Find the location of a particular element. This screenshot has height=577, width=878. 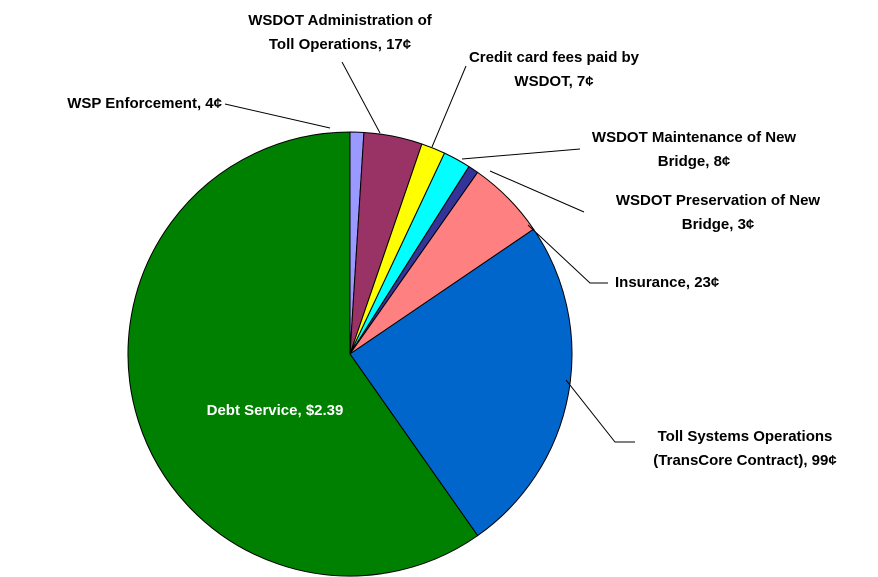

slice-label-insur: Insurance, 23¢ is located at coordinates (667, 282).